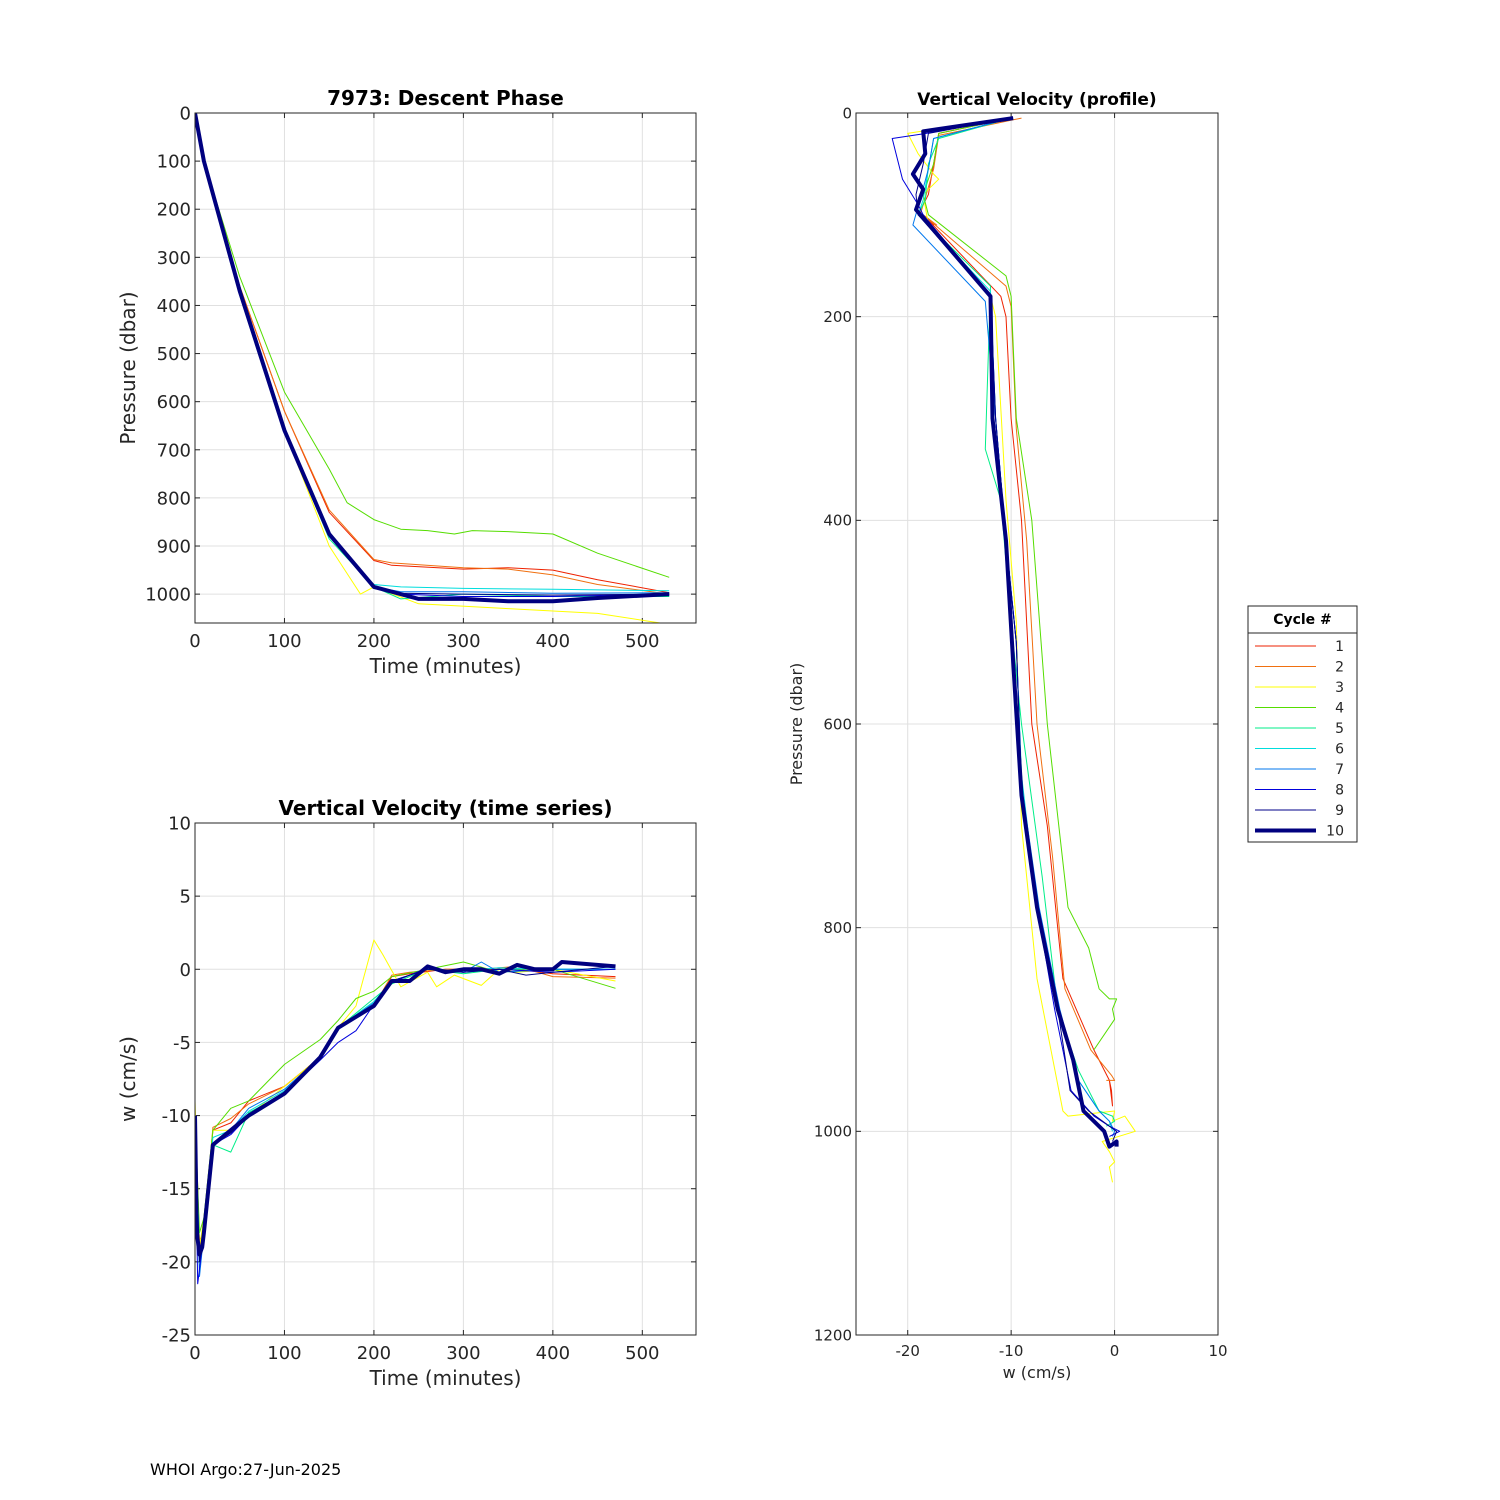  What do you see at coordinates (128, 367) in the screenshot?
I see `descent-y-axis-label: Pressure (dbar)` at bounding box center [128, 367].